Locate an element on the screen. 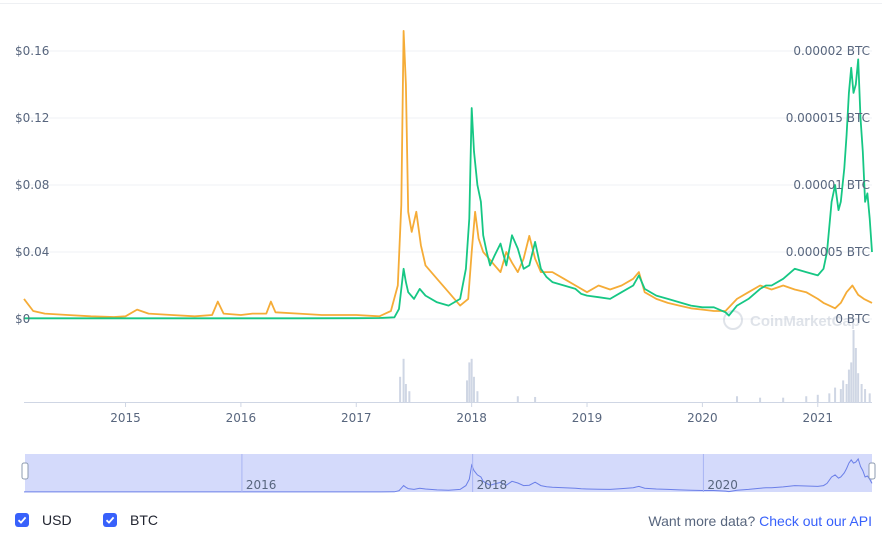 Image resolution: width=882 pixels, height=549 pixels. api-prompt: Want more data? is located at coordinates (702, 521).